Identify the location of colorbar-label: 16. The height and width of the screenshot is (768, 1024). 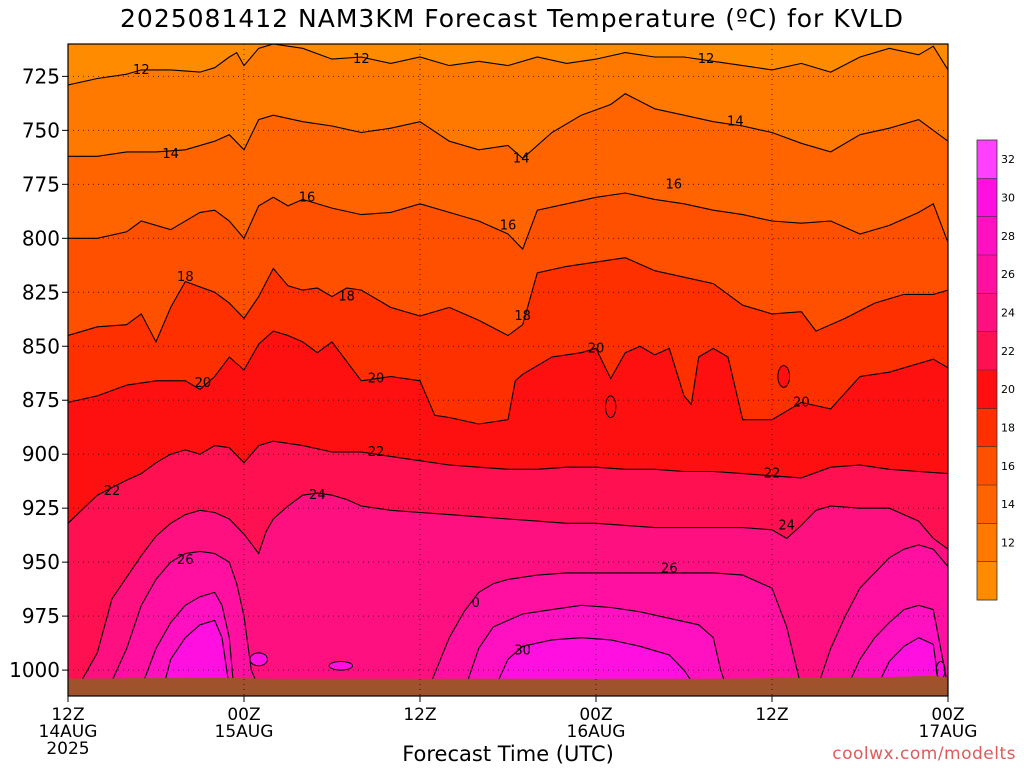
(1008, 466).